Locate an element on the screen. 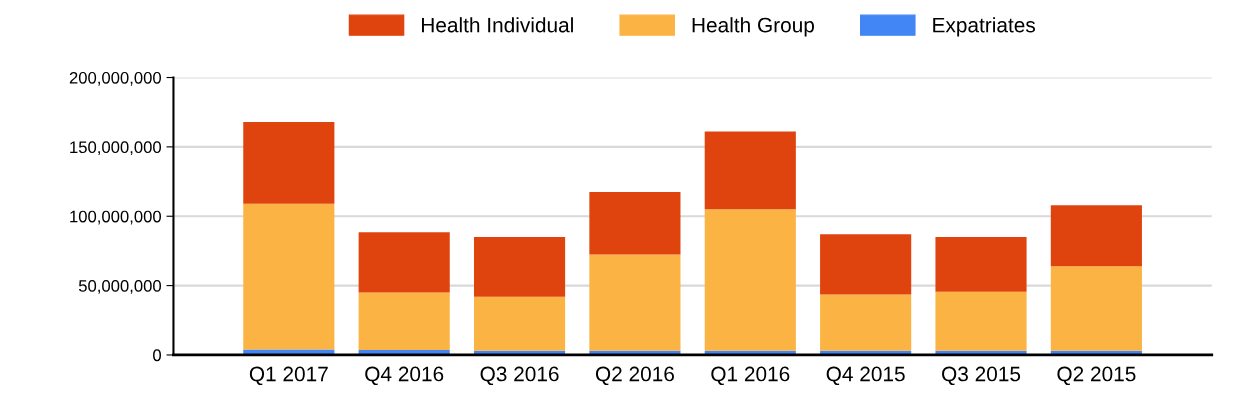 The image size is (1239, 408). x-tick-label: Q4 2016 is located at coordinates (404, 376).